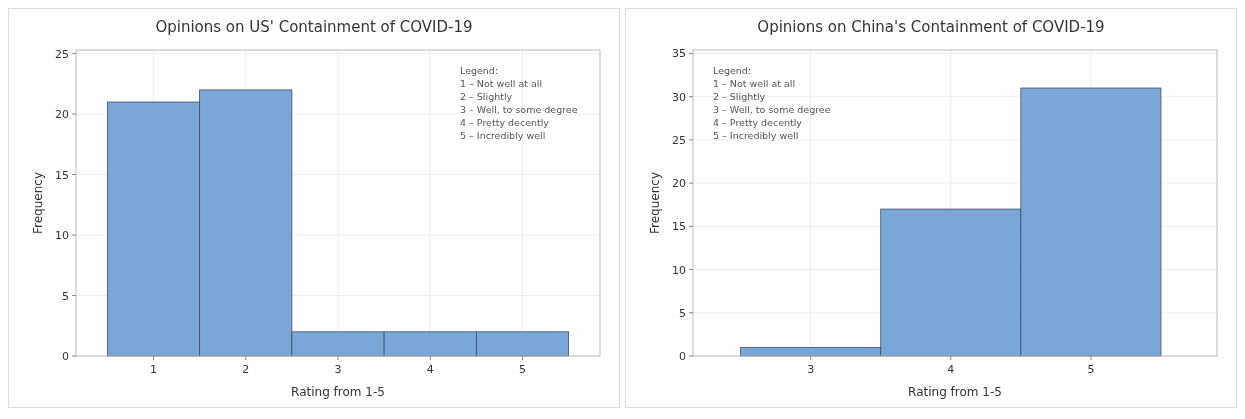 Image resolution: width=1245 pixels, height=419 pixels. Describe the element at coordinates (153, 369) in the screenshot. I see `x-tick-label: 1` at that location.